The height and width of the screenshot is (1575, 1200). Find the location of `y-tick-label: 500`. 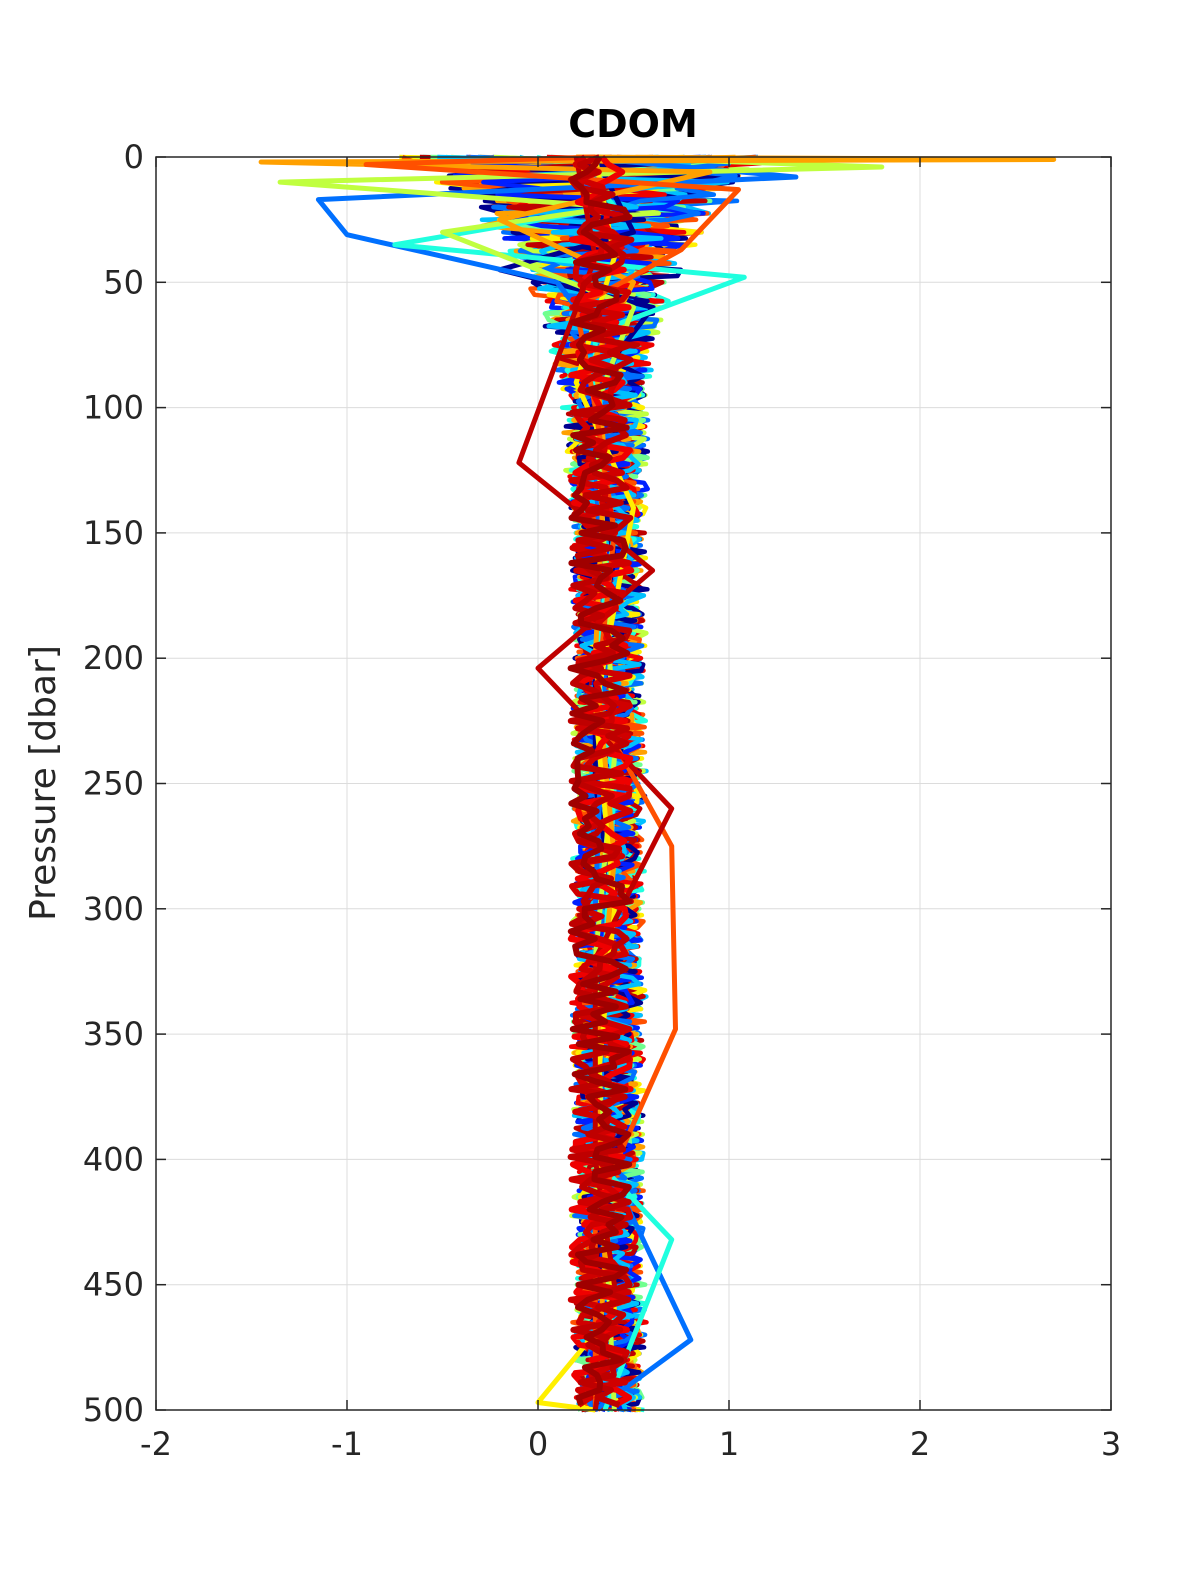

y-tick-label: 500 is located at coordinates (113, 1410).